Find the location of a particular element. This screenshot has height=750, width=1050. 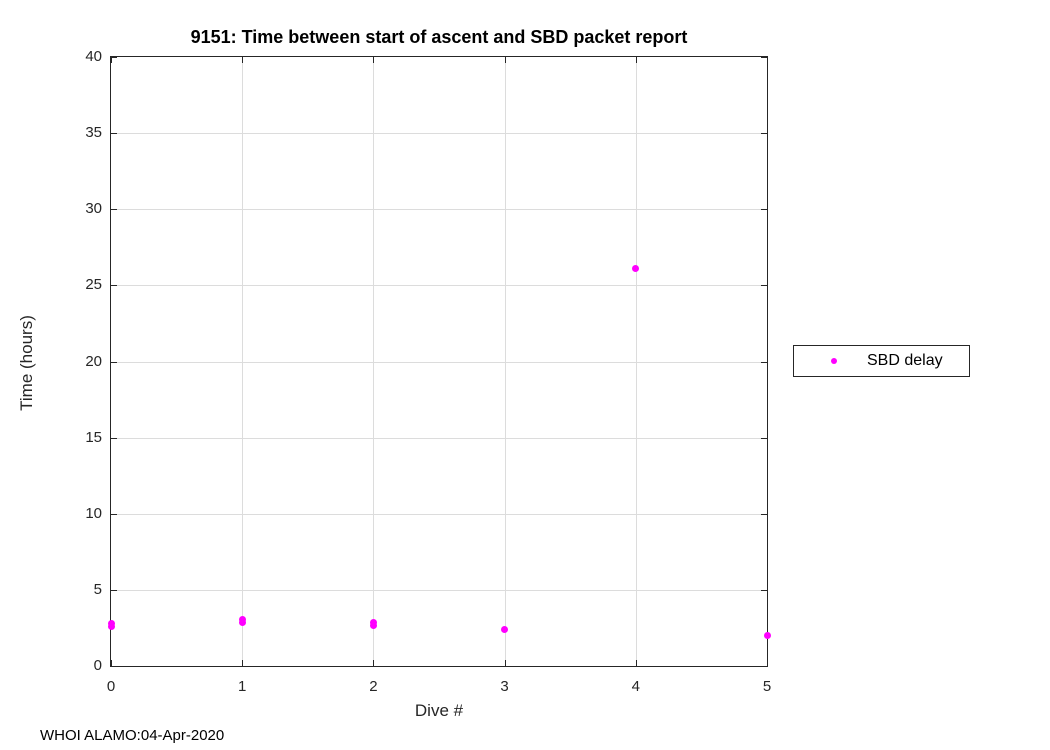

x-tick-label: 4 is located at coordinates (635, 686).